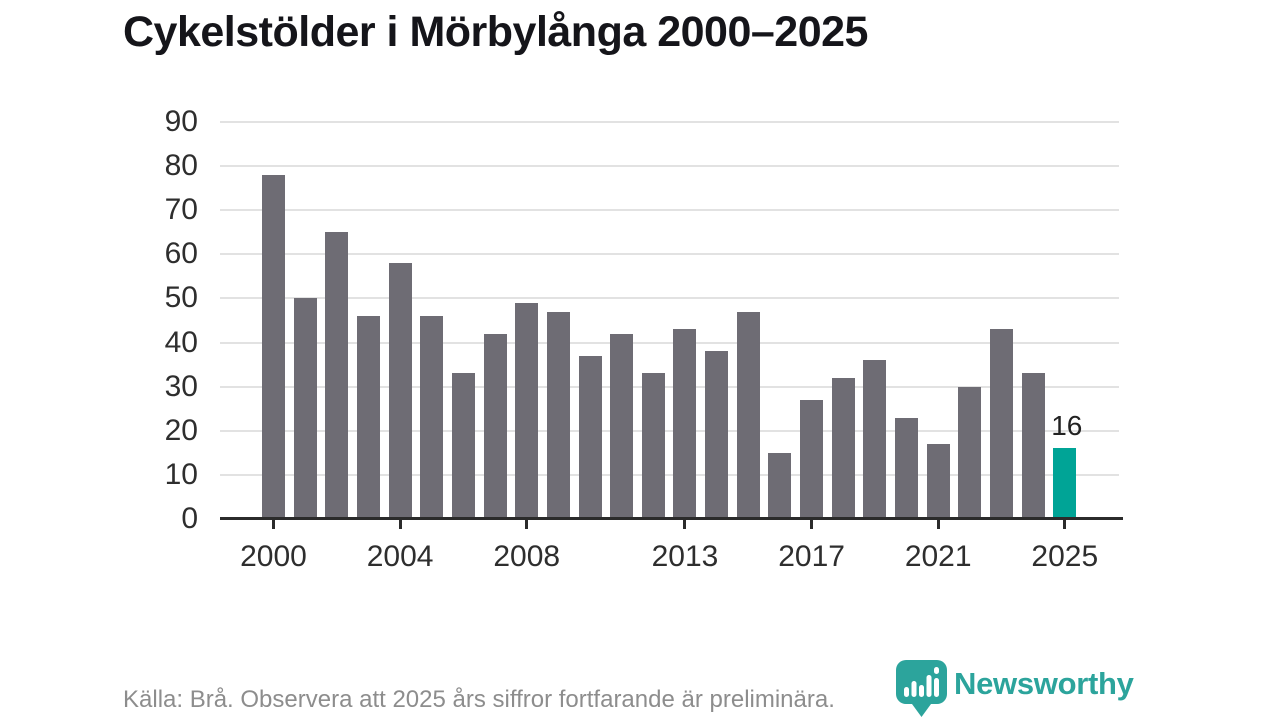 This screenshot has width=1280, height=720. Describe the element at coordinates (189, 518) in the screenshot. I see `y-axis-tick-label: 0` at that location.